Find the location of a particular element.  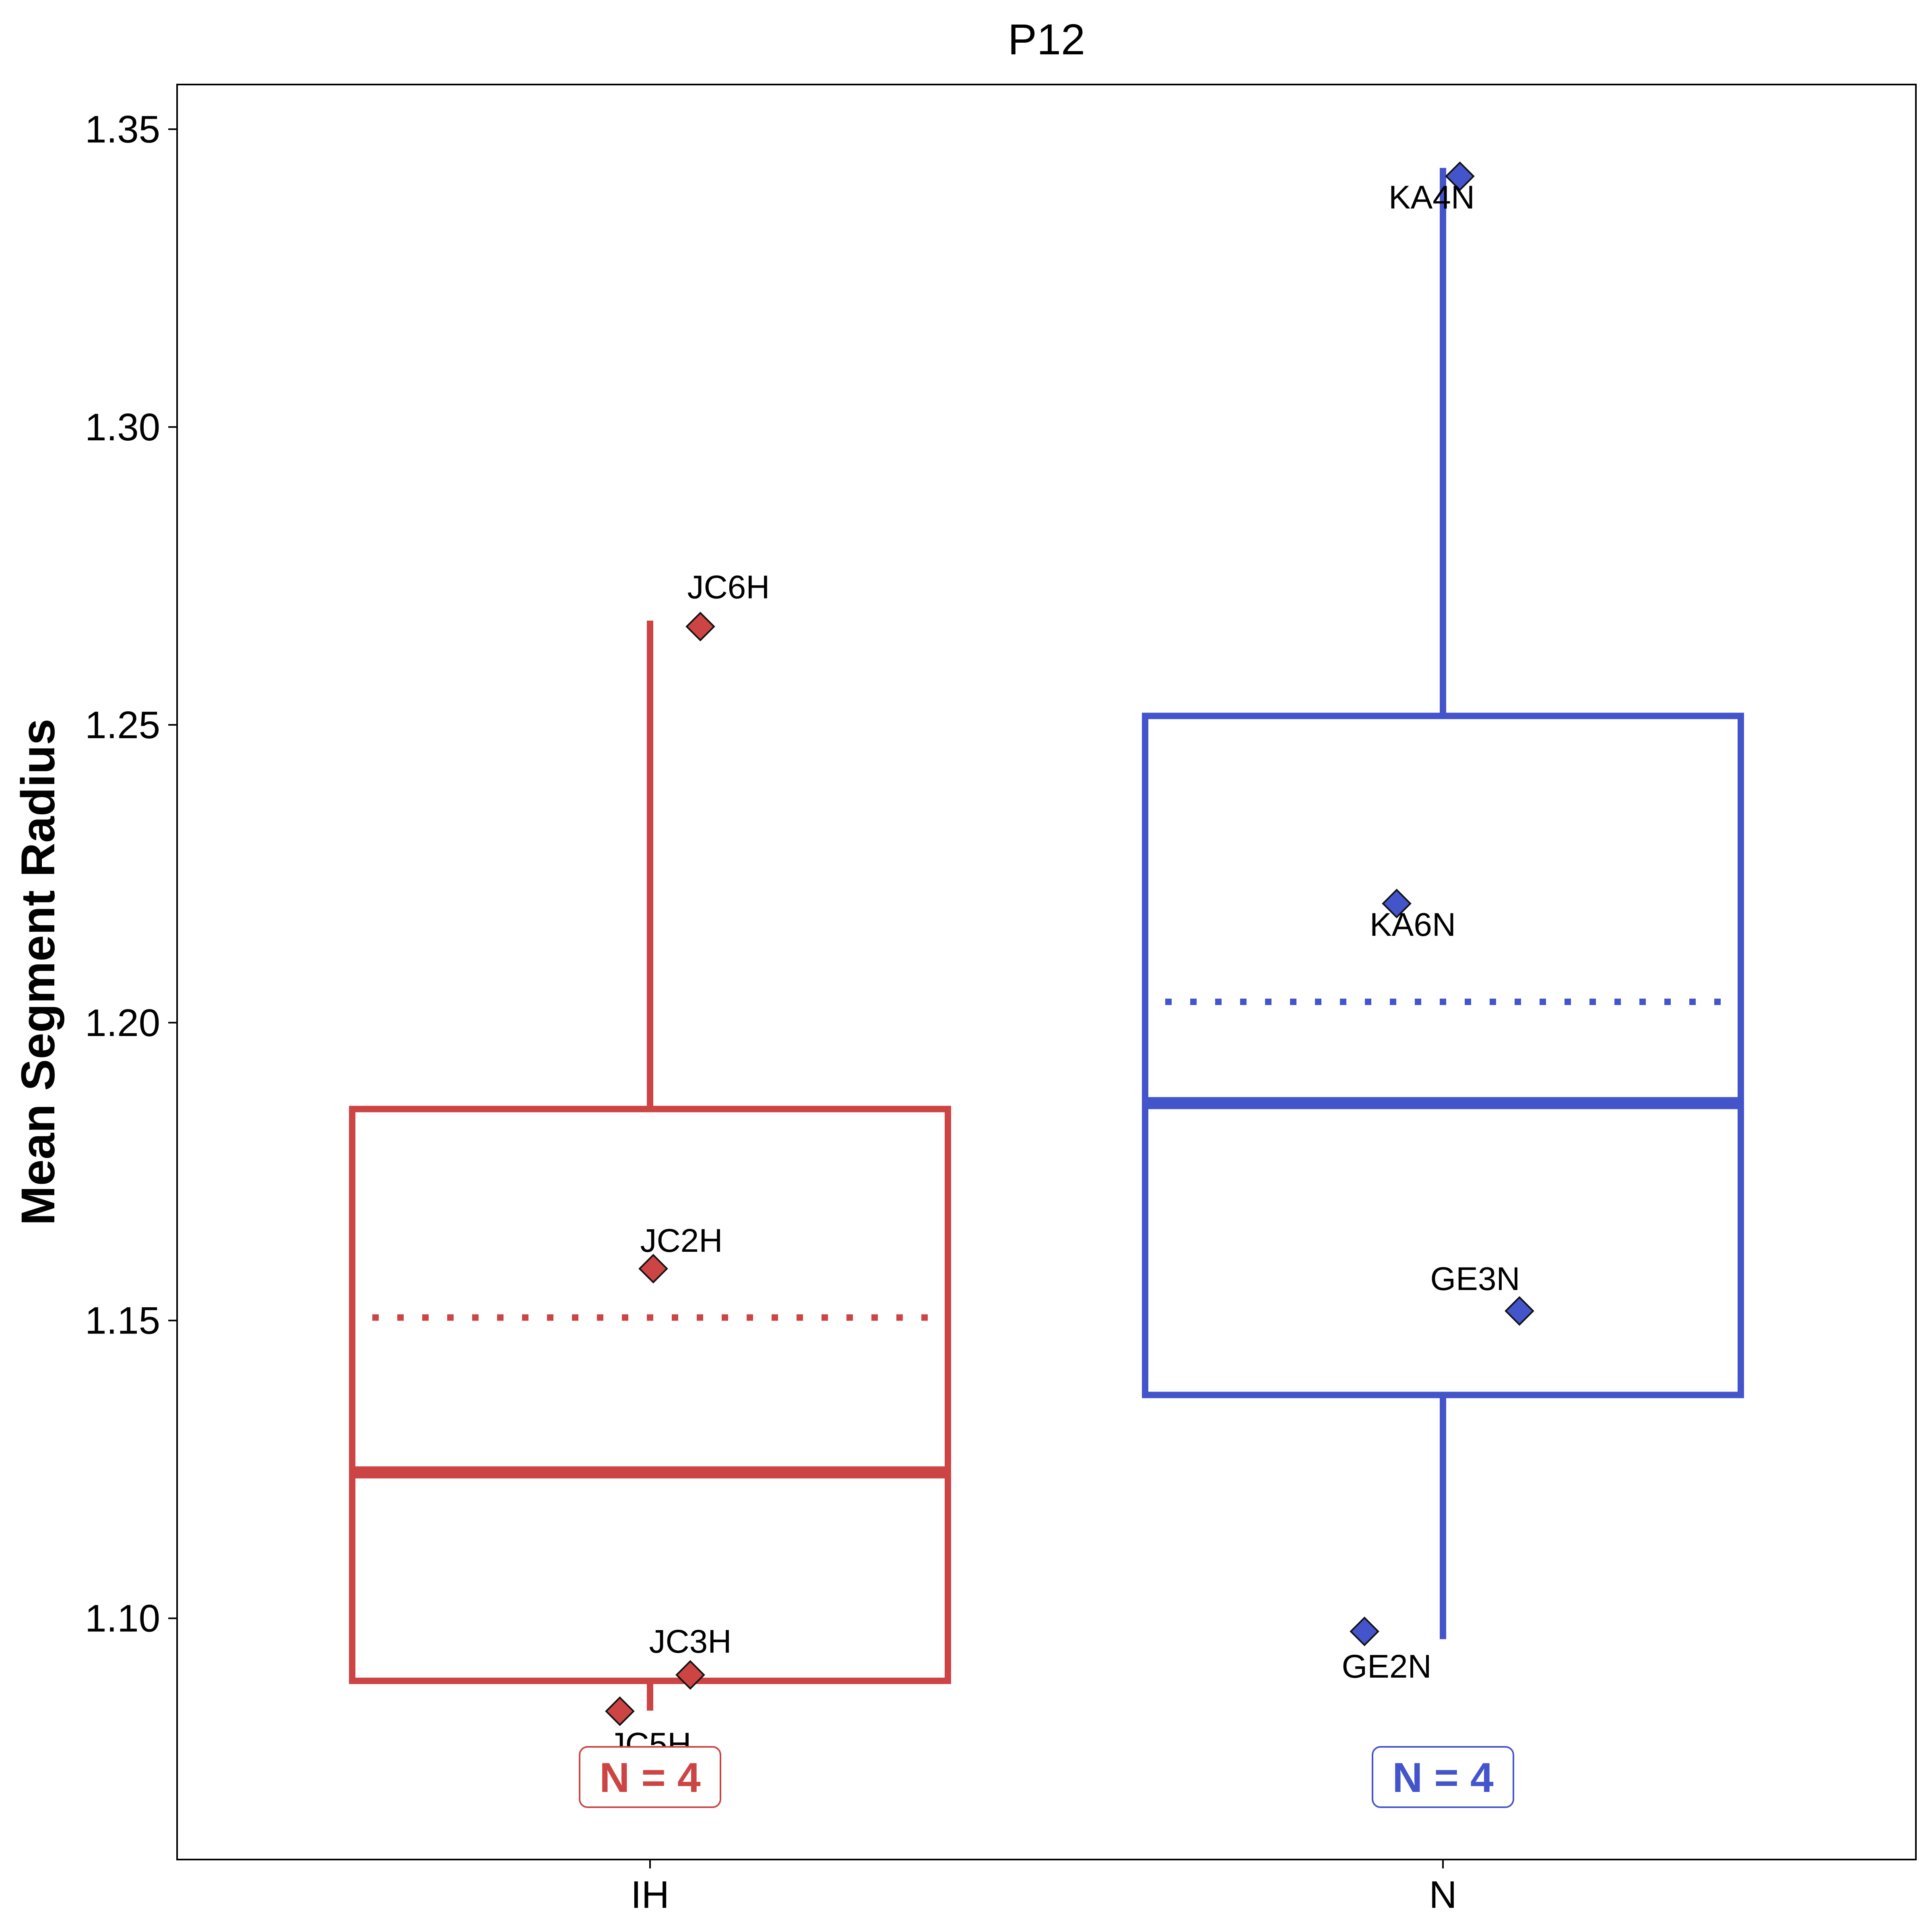

x-tick-label: IH is located at coordinates (650, 1894).